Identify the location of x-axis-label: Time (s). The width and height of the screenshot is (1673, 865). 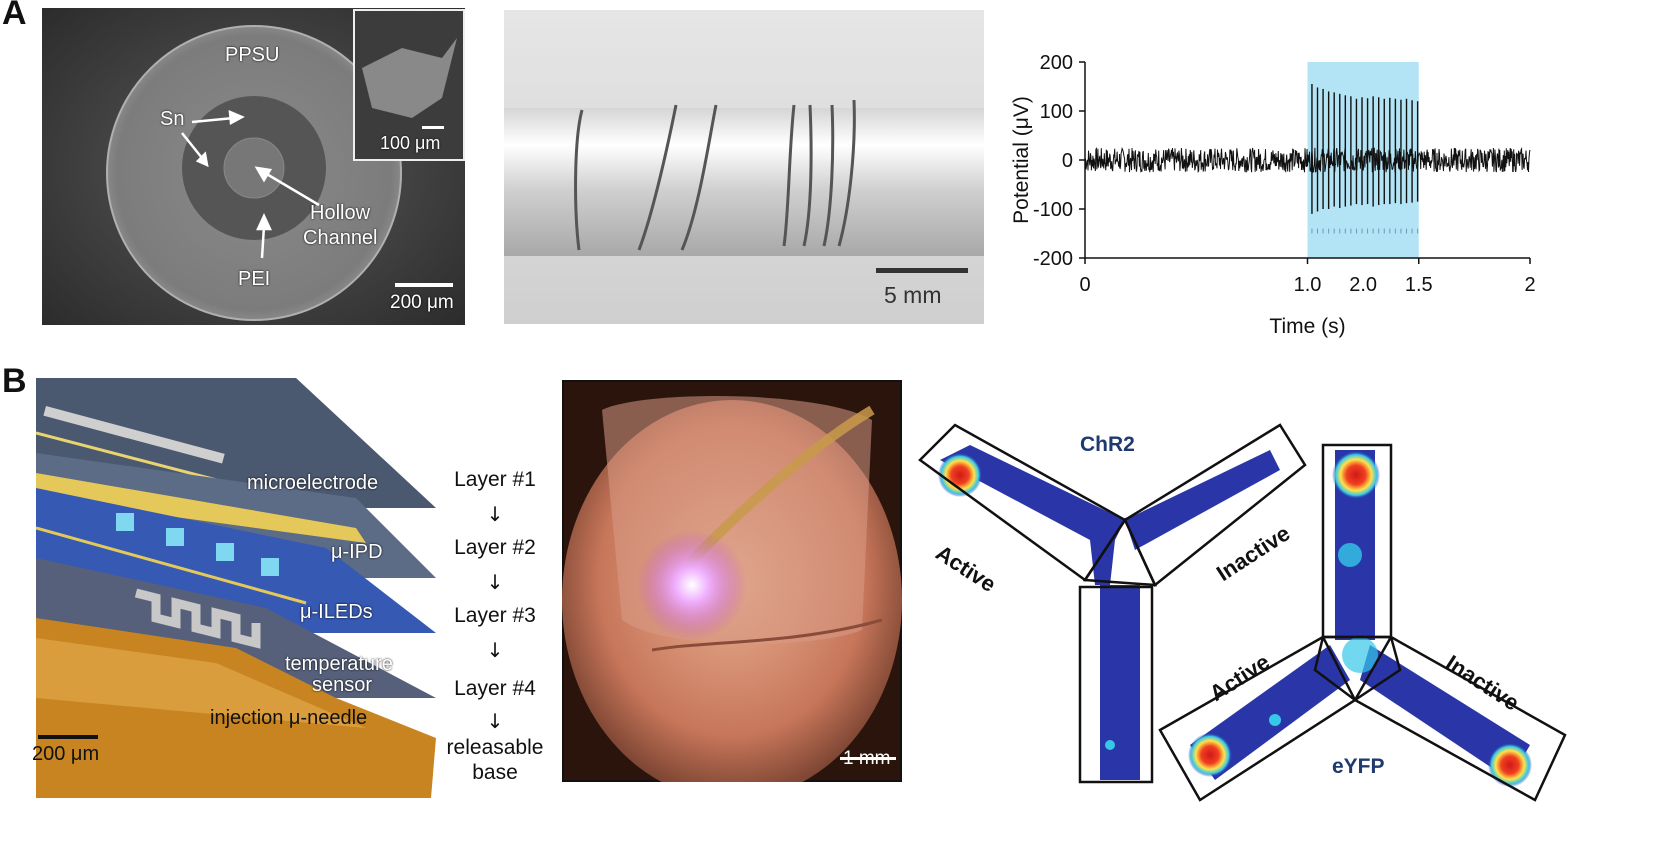
(1307, 326).